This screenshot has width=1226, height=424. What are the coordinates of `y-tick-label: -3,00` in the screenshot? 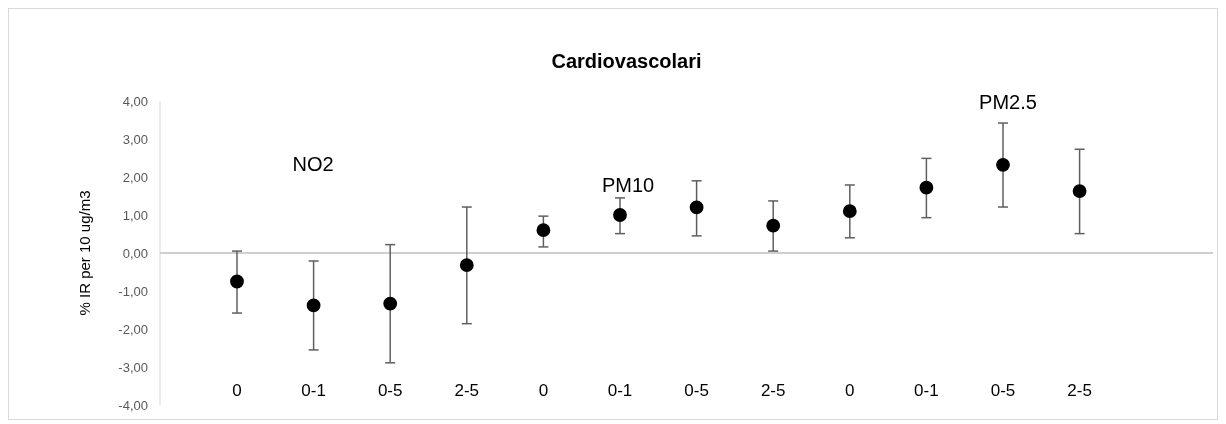 It's located at (133, 367).